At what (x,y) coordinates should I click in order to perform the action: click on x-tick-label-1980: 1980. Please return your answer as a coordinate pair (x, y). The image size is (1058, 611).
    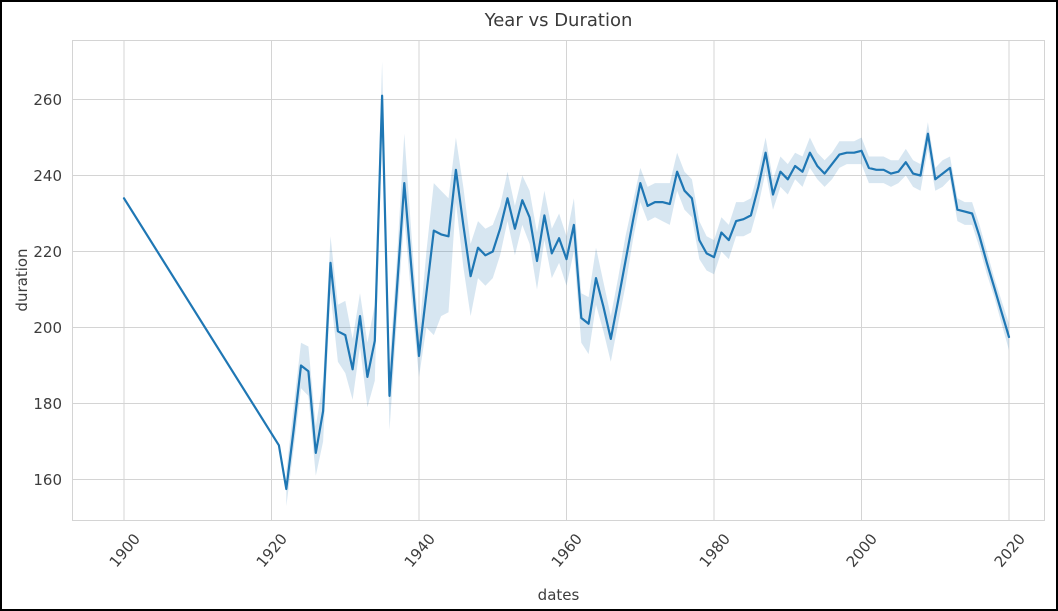
    Looking at the image, I should click on (714, 550).